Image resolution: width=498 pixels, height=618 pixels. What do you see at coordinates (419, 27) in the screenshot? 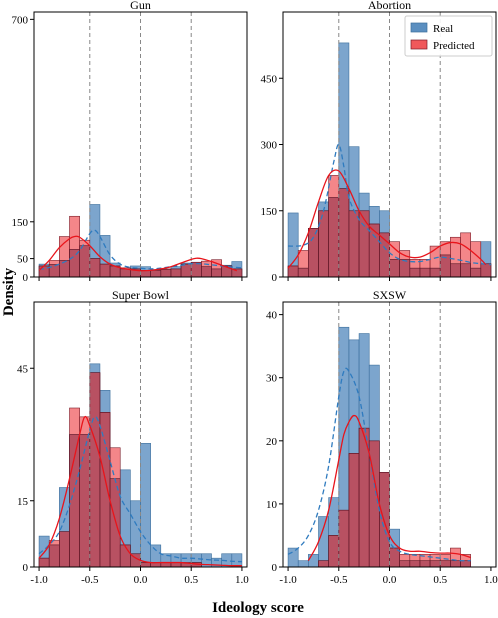
I see `legend-swatch-real` at bounding box center [419, 27].